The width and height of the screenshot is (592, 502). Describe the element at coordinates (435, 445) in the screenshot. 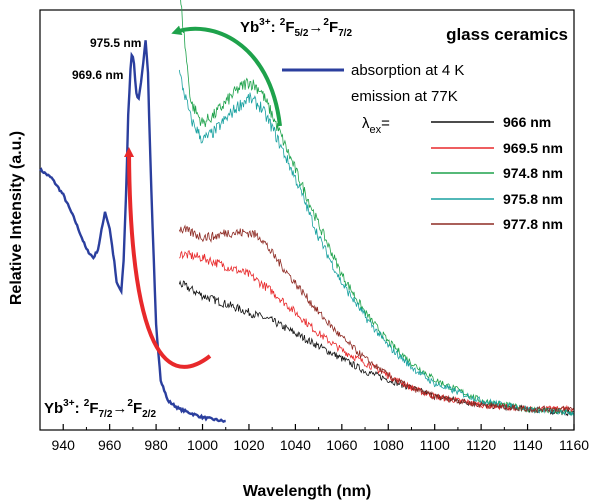

I see `x-tick-label-1100: 1100` at that location.